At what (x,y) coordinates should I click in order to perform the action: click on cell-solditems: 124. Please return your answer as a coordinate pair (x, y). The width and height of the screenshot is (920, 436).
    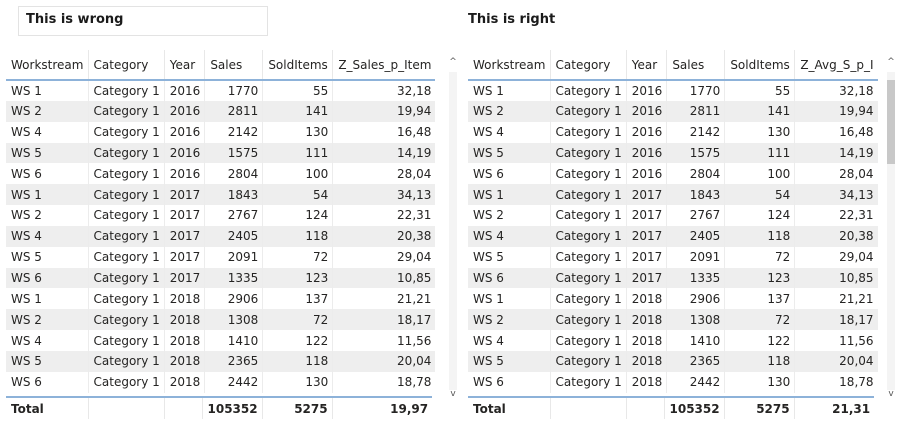
    Looking at the image, I should click on (760, 215).